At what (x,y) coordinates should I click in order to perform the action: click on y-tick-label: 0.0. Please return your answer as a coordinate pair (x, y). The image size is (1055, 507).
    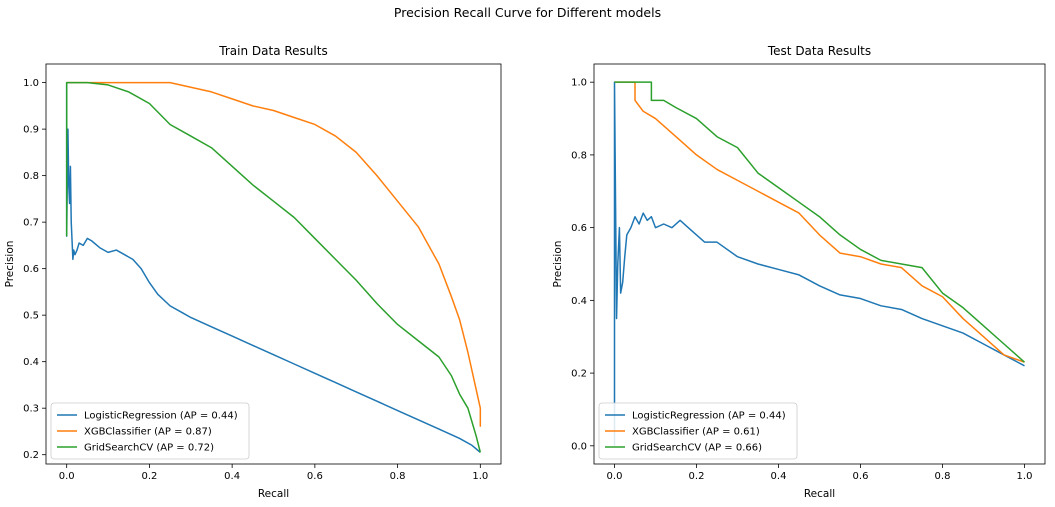
    Looking at the image, I should click on (579, 446).